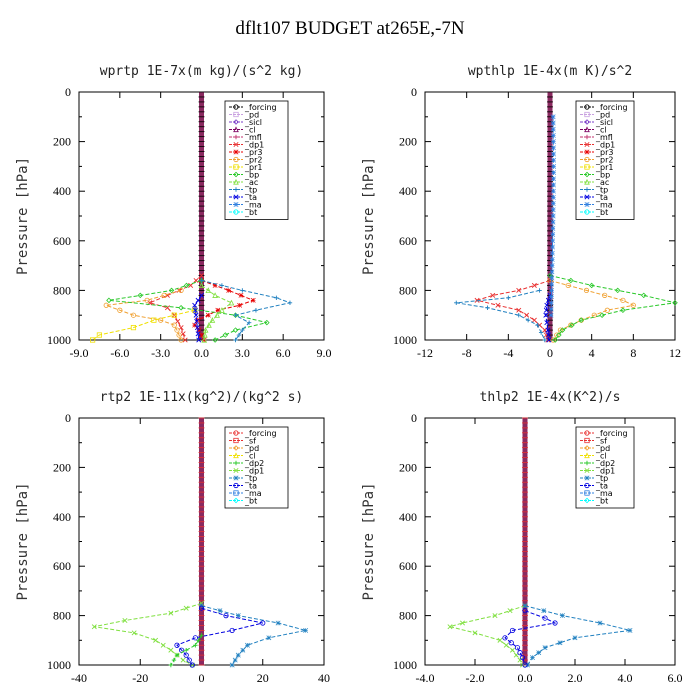  What do you see at coordinates (243, 212) in the screenshot?
I see `legend-item: _bt` at bounding box center [243, 212].